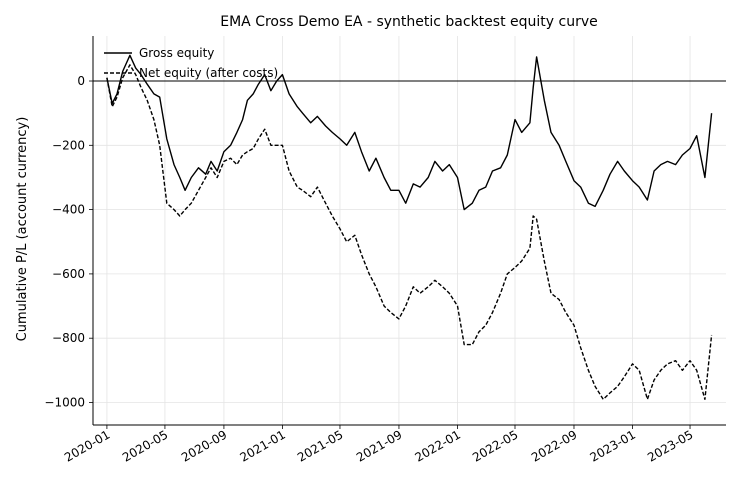  What do you see at coordinates (68, 338) in the screenshot?
I see `y-tick-label: −800` at bounding box center [68, 338].